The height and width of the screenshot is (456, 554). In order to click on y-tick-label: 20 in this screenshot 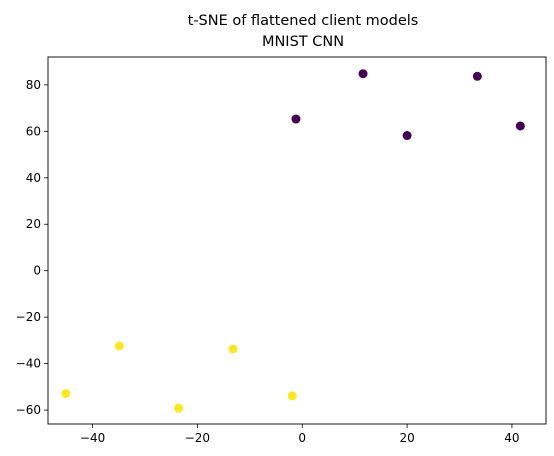, I will do `click(33, 224)`.